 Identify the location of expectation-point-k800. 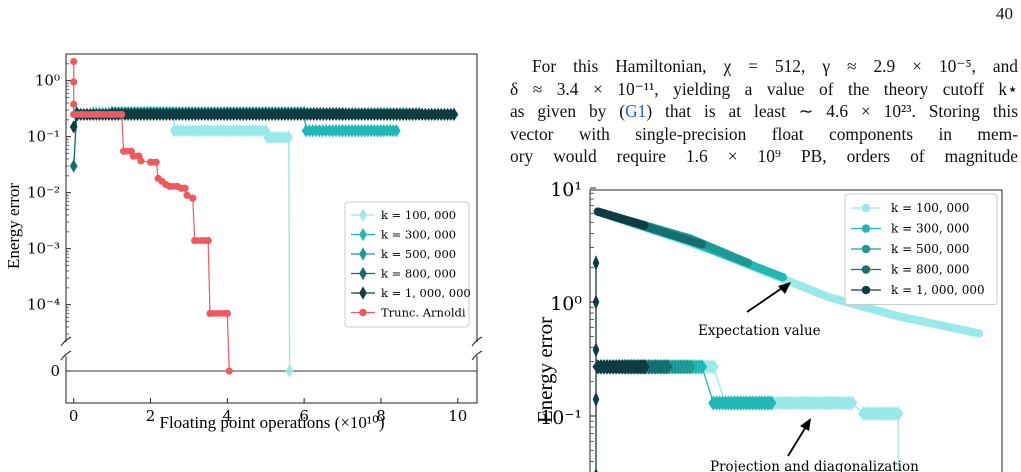
(702, 244).